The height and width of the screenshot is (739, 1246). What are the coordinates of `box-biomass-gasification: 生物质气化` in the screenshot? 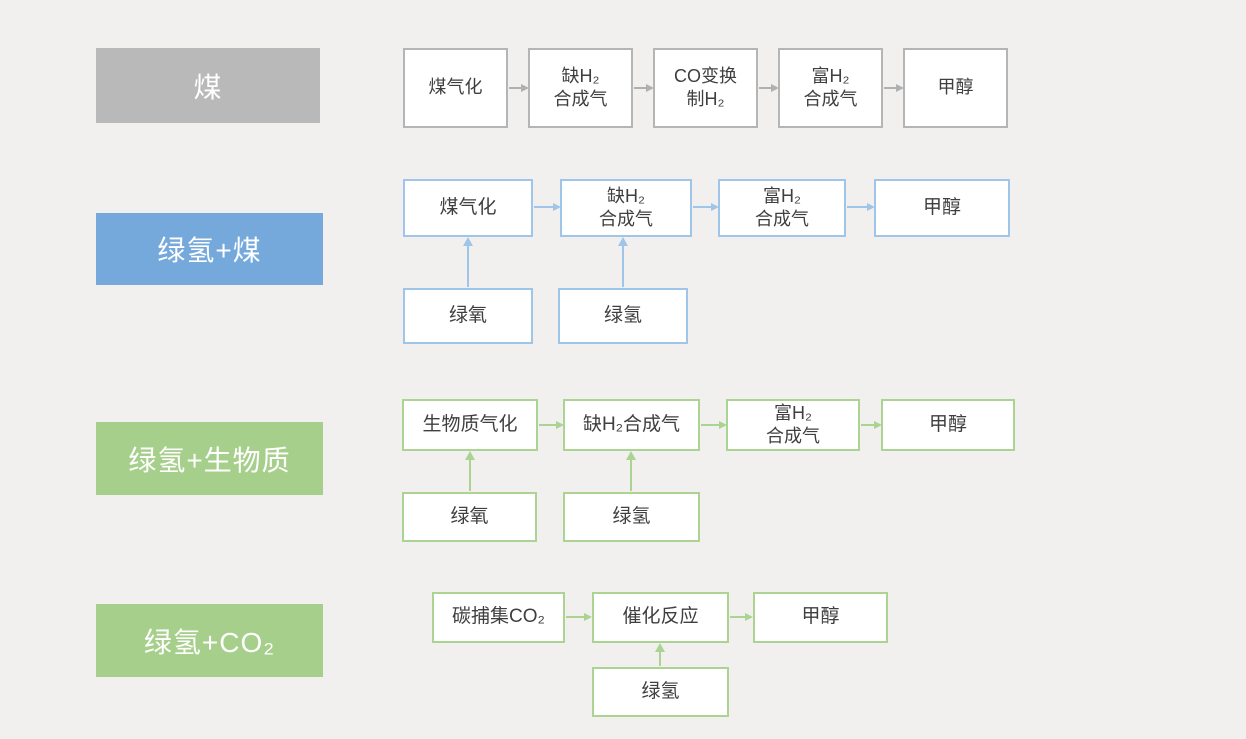 It's located at (470, 425).